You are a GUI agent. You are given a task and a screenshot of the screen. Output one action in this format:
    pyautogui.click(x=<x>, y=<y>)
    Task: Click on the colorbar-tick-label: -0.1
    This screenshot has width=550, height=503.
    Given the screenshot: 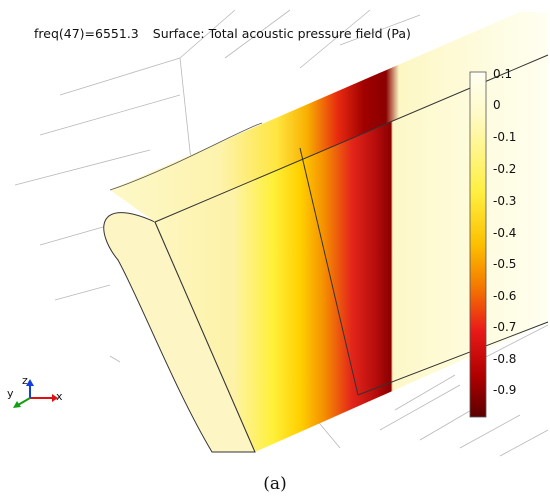 What is the action you would take?
    pyautogui.click(x=505, y=137)
    